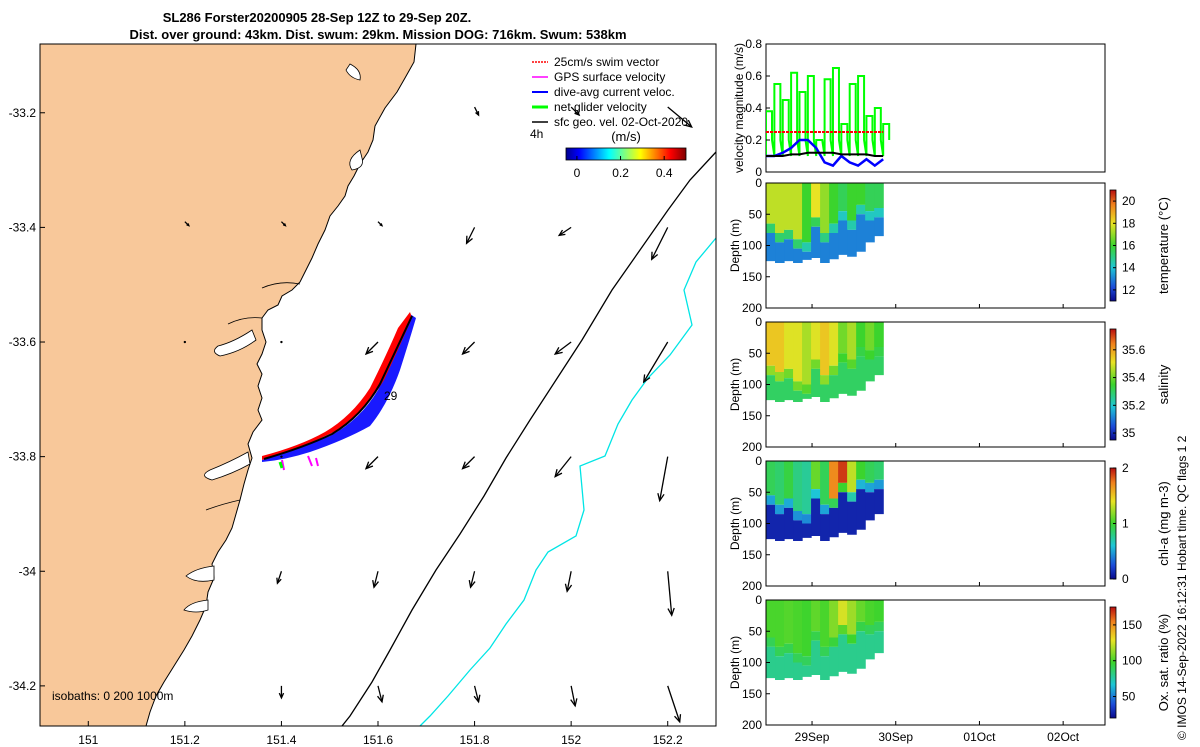  What do you see at coordinates (1134, 378) in the screenshot?
I see `salinity-colorbar-tick-label: 35.4` at bounding box center [1134, 378].